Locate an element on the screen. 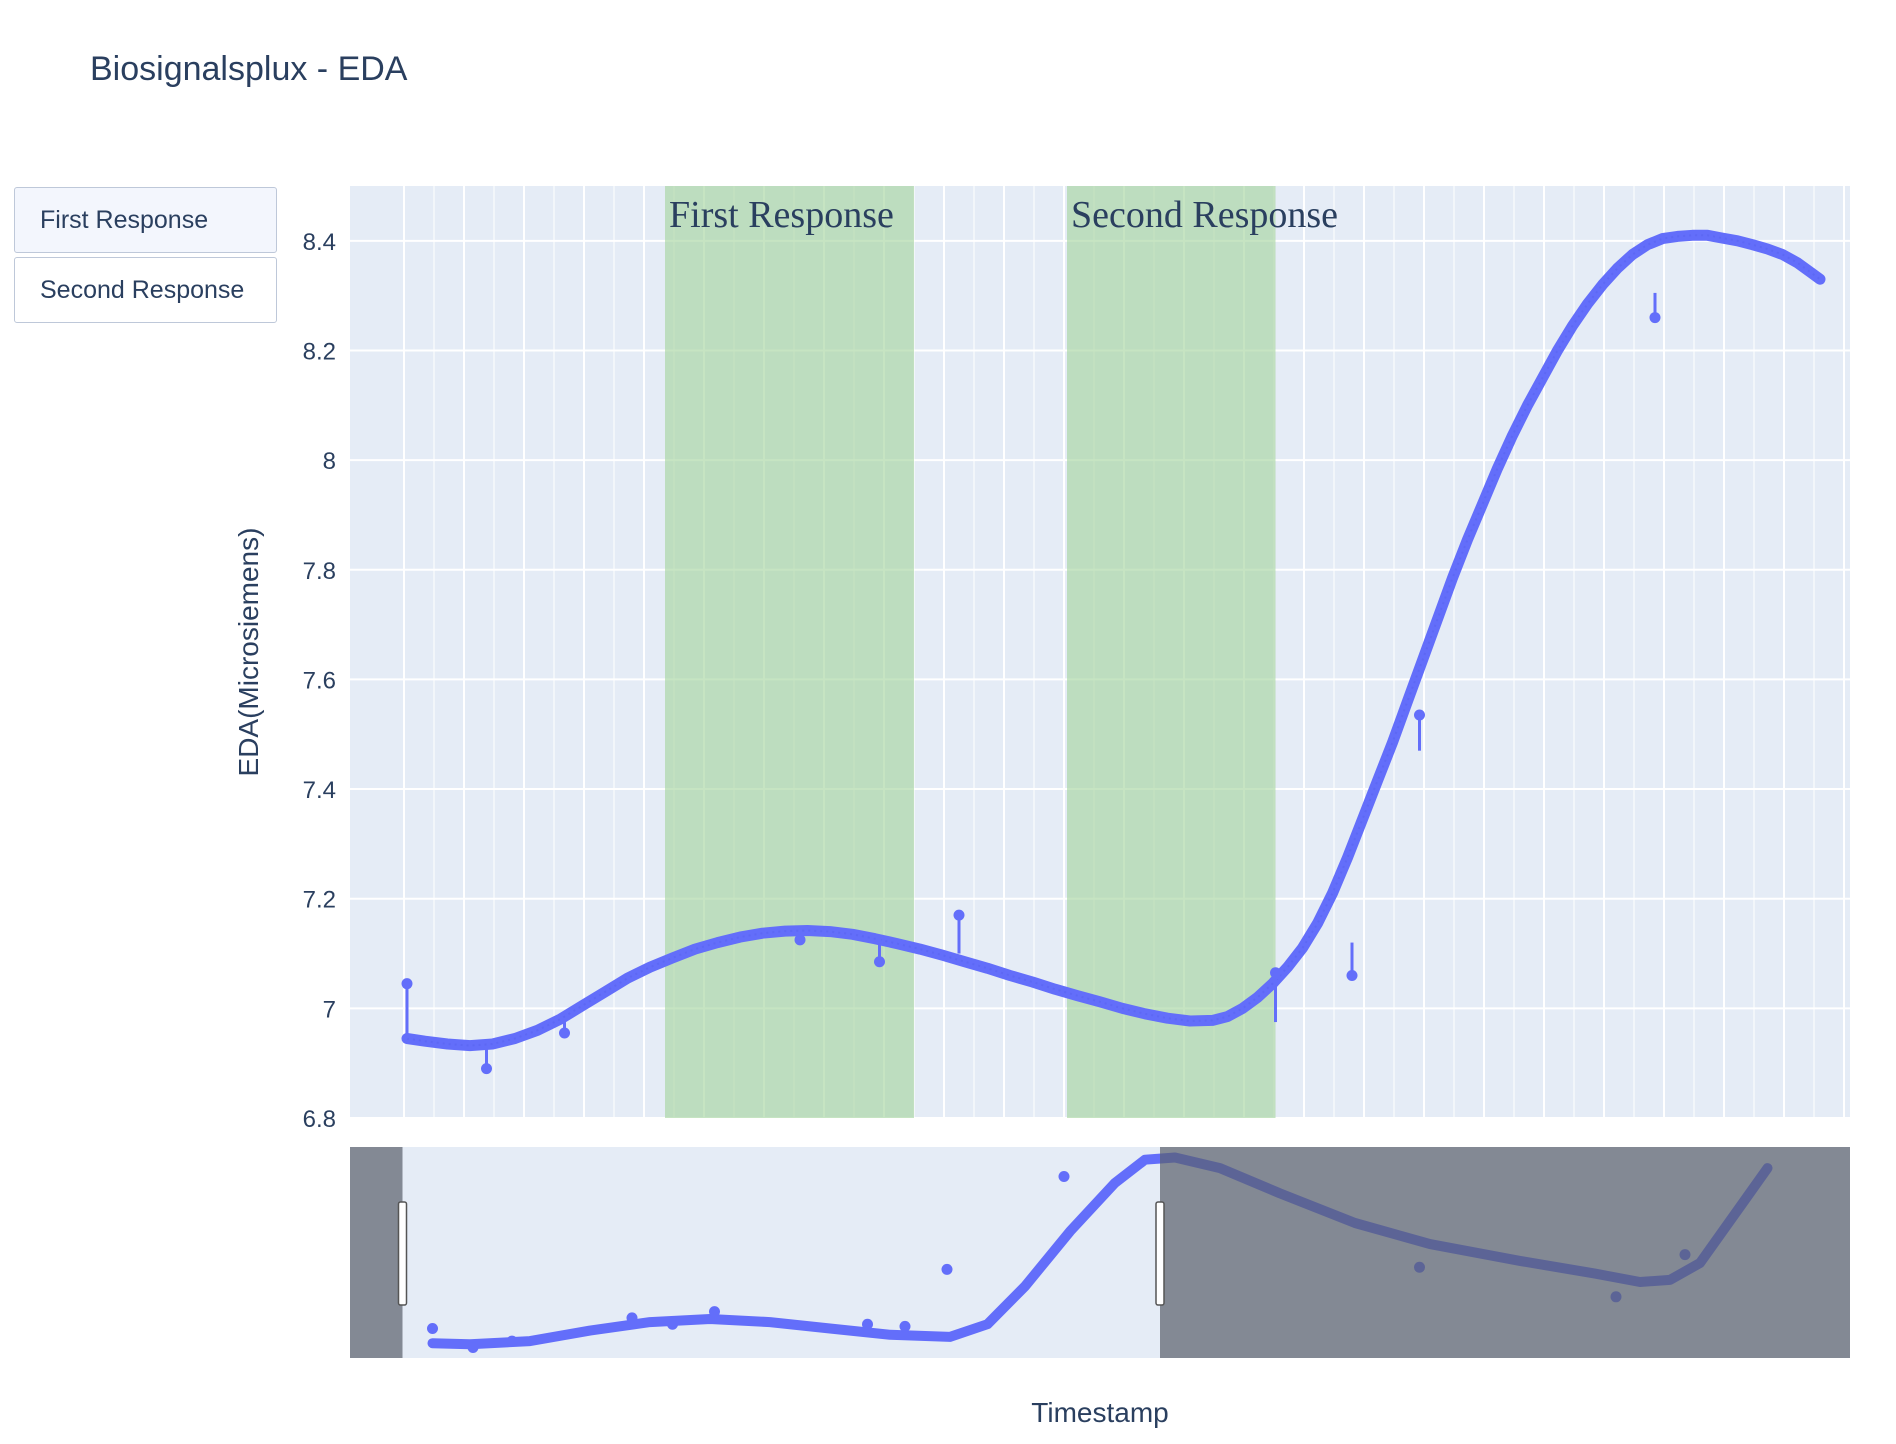  y-tick-label: 7.8 is located at coordinates (319, 571).